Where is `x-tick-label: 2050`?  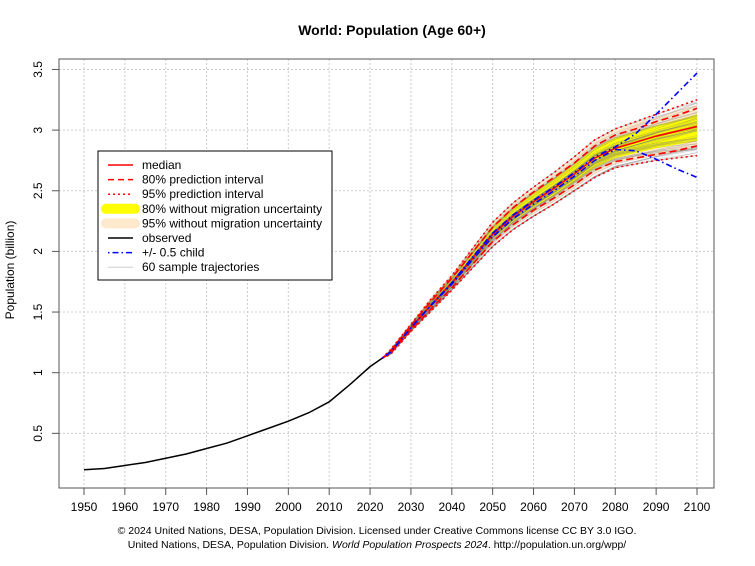
x-tick-label: 2050 is located at coordinates (492, 507).